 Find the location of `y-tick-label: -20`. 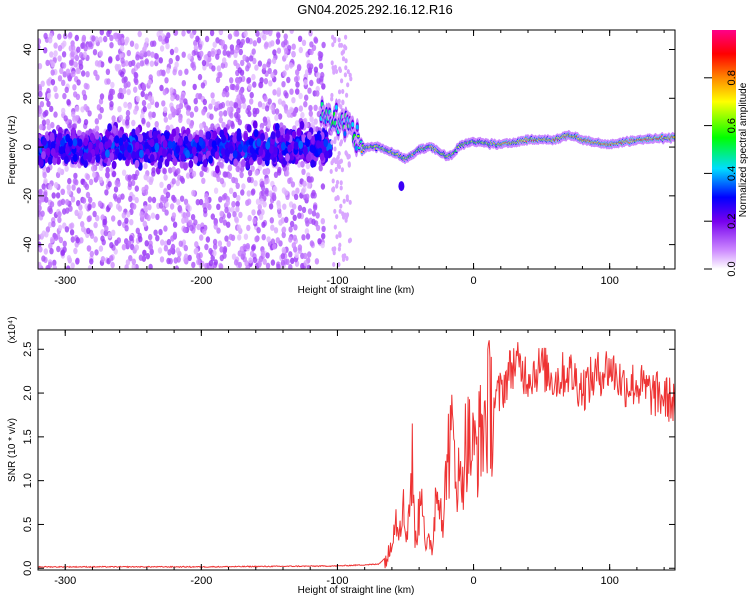

y-tick-label: -20 is located at coordinates (28, 196).